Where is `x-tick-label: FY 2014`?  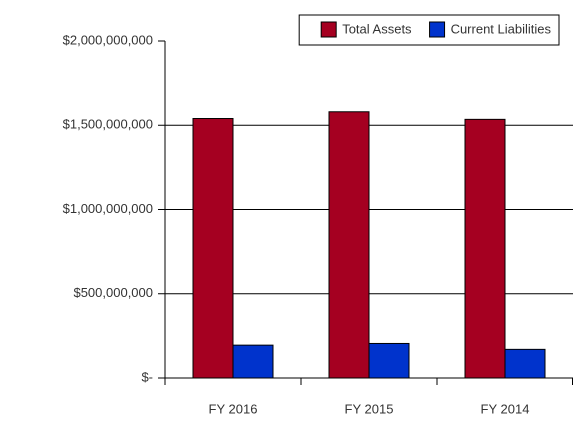
x-tick-label: FY 2014 is located at coordinates (505, 408).